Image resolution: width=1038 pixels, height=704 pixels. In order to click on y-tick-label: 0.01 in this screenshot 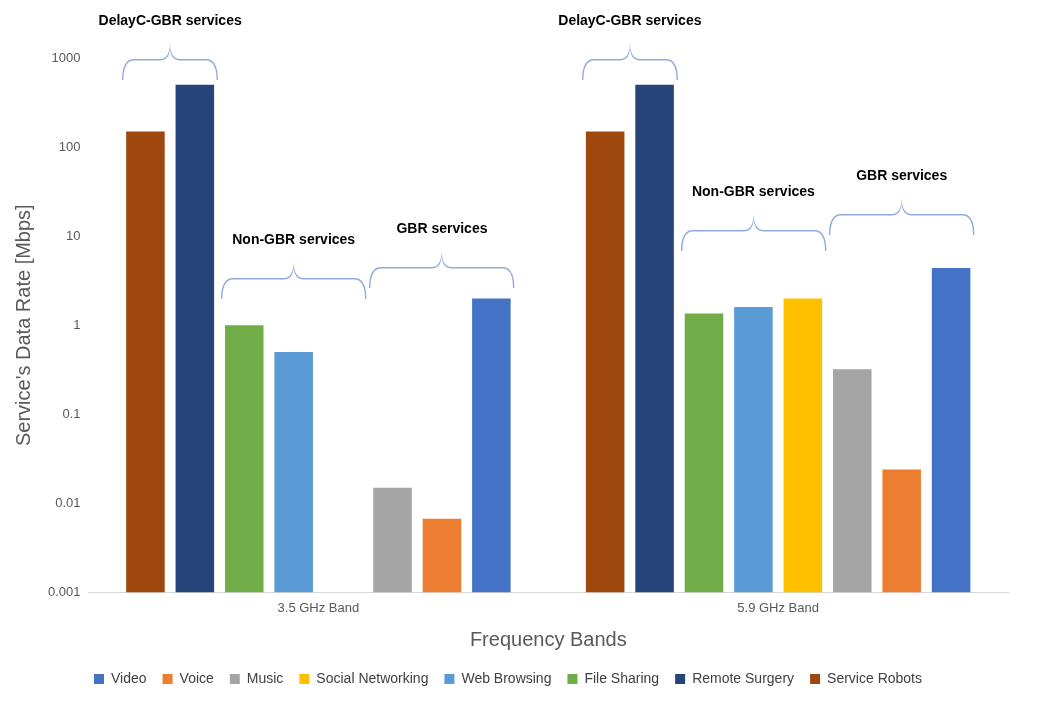, I will do `click(68, 502)`.